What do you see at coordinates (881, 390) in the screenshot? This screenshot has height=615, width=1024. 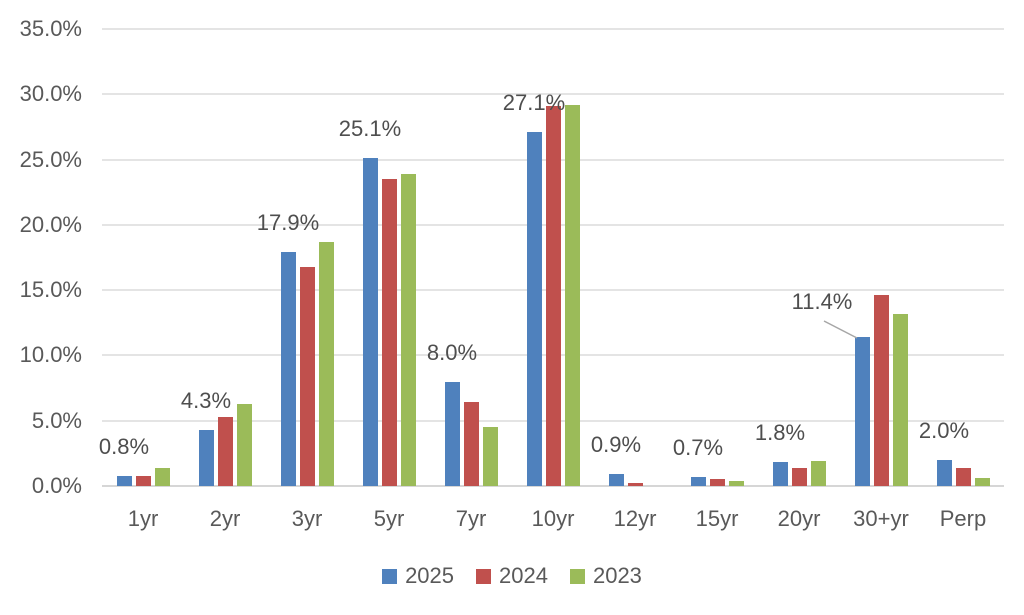 I see `bar-2024-30+yr` at bounding box center [881, 390].